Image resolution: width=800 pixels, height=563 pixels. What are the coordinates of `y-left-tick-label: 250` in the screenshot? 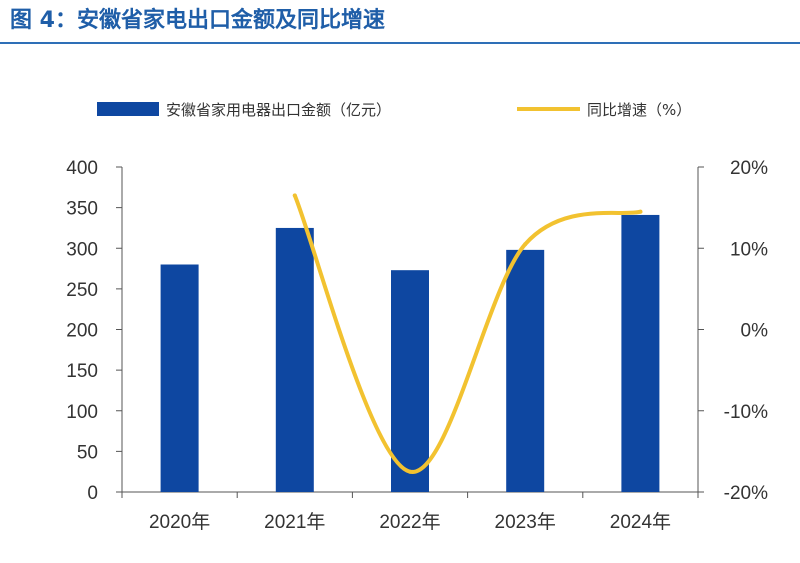 It's located at (82, 290).